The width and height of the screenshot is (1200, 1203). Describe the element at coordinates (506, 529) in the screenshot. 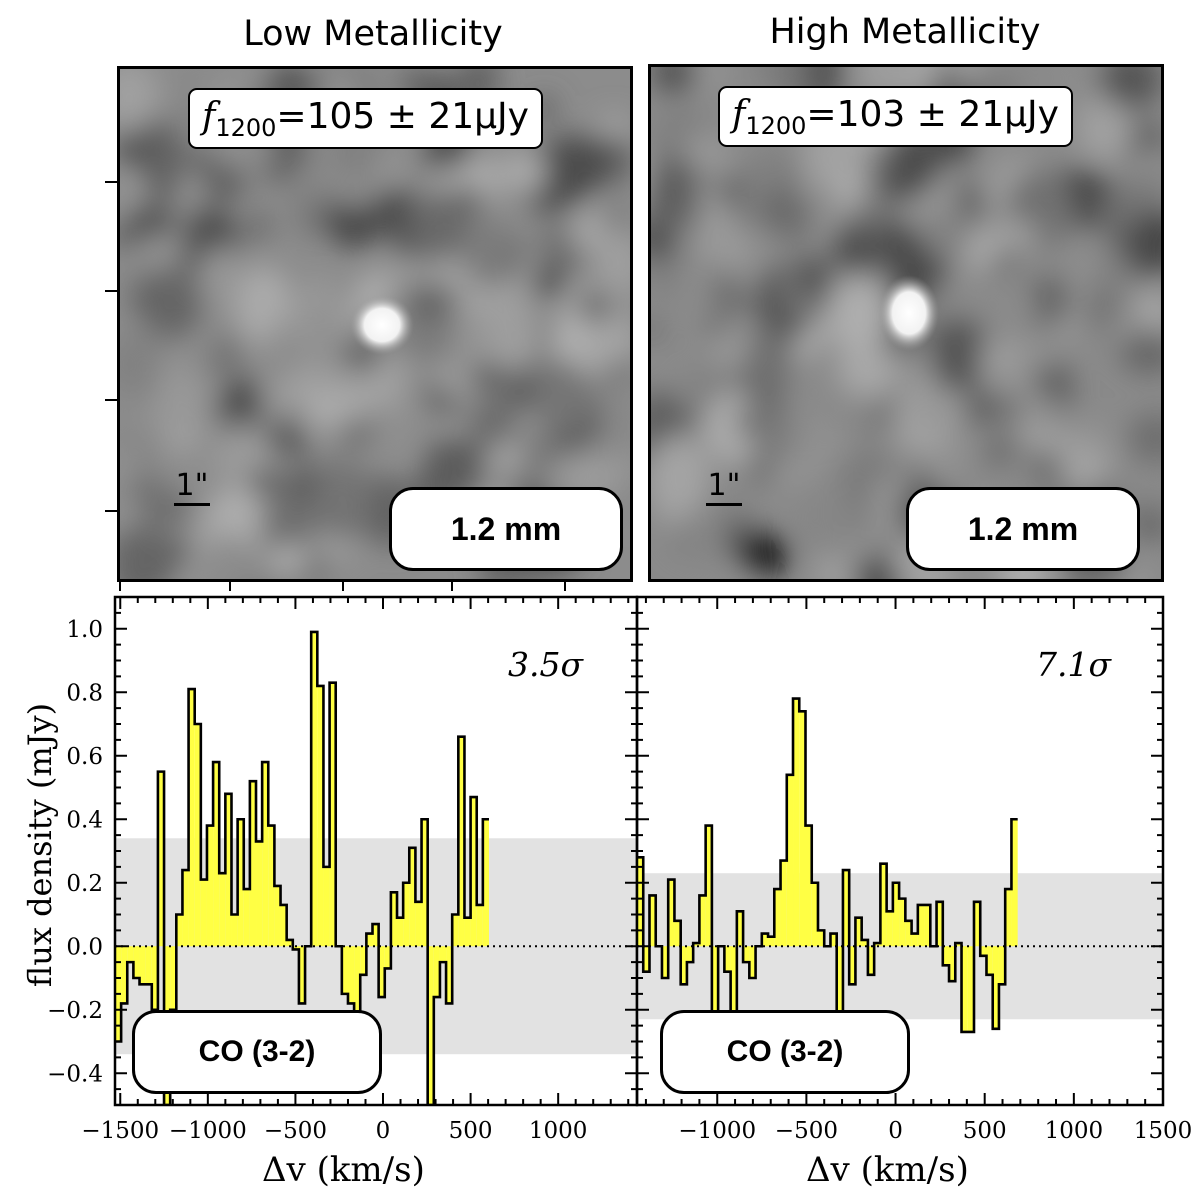

I see `band-label-low: 1.2 mm` at that location.